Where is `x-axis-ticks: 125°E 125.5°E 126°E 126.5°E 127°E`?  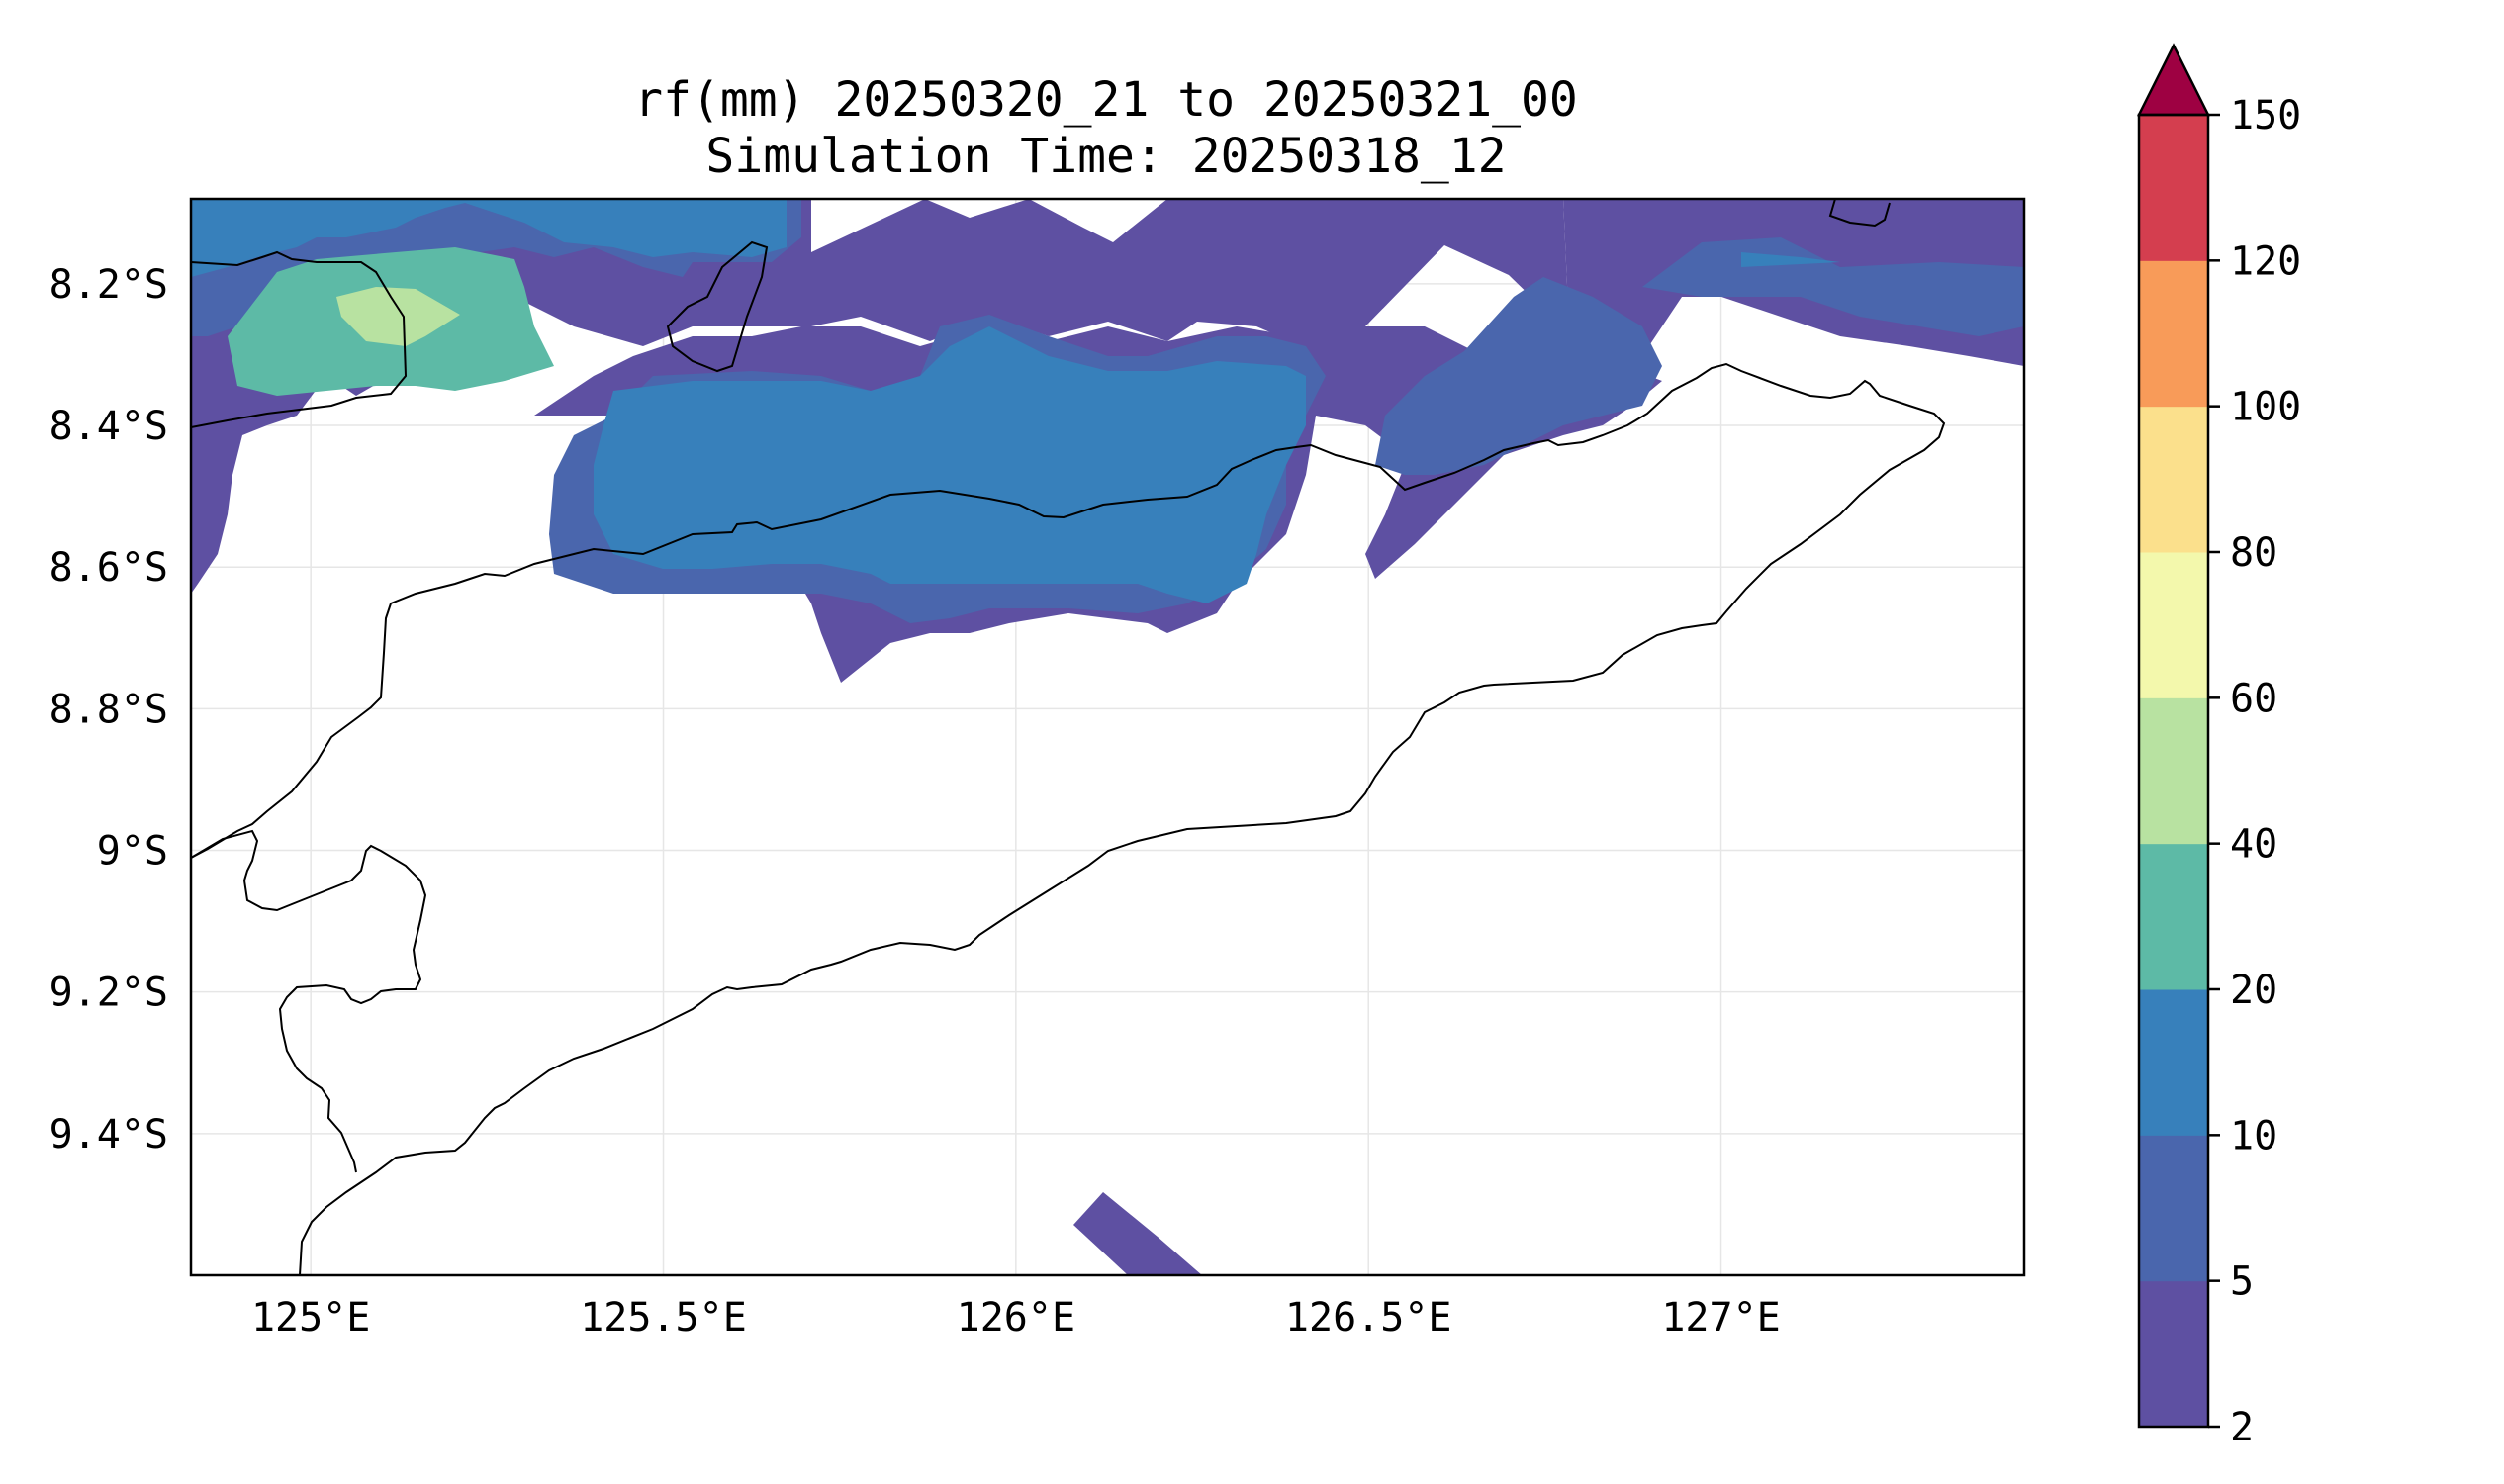
x-axis-ticks: 125°E 125.5°E 126°E 126.5°E 127°E is located at coordinates (1016, 1318).